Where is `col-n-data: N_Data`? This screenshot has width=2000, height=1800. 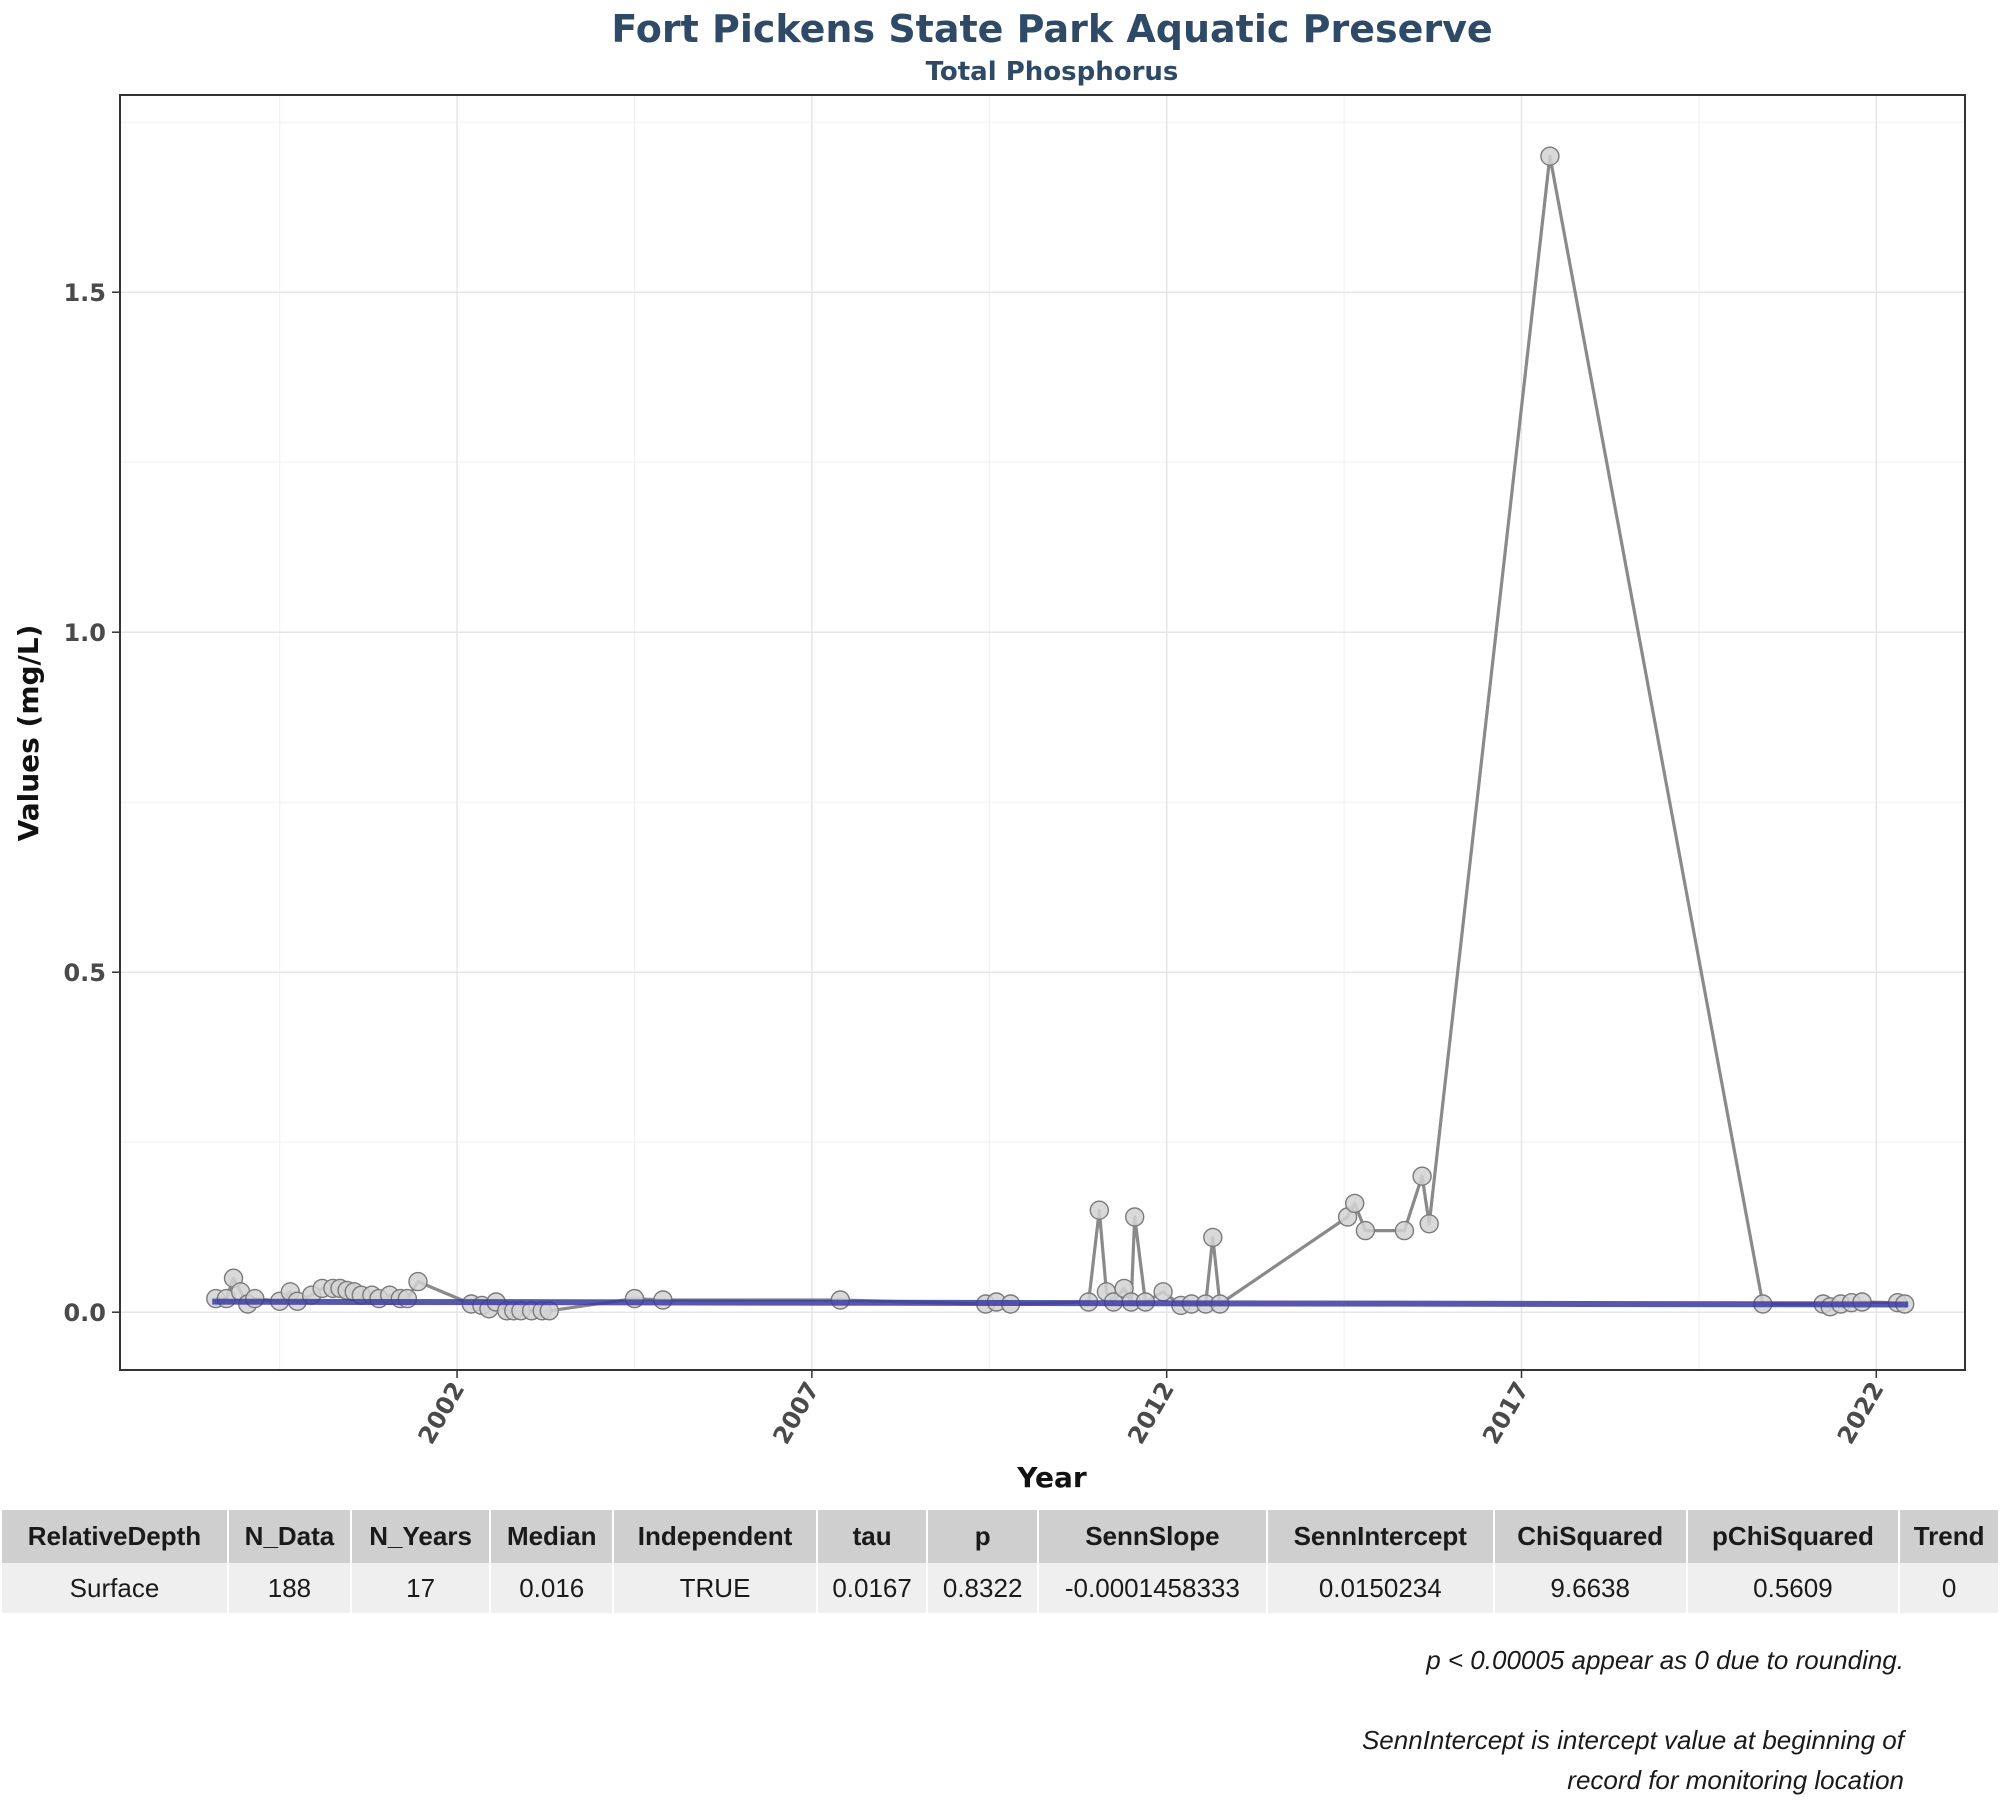
col-n-data: N_Data is located at coordinates (289, 1536).